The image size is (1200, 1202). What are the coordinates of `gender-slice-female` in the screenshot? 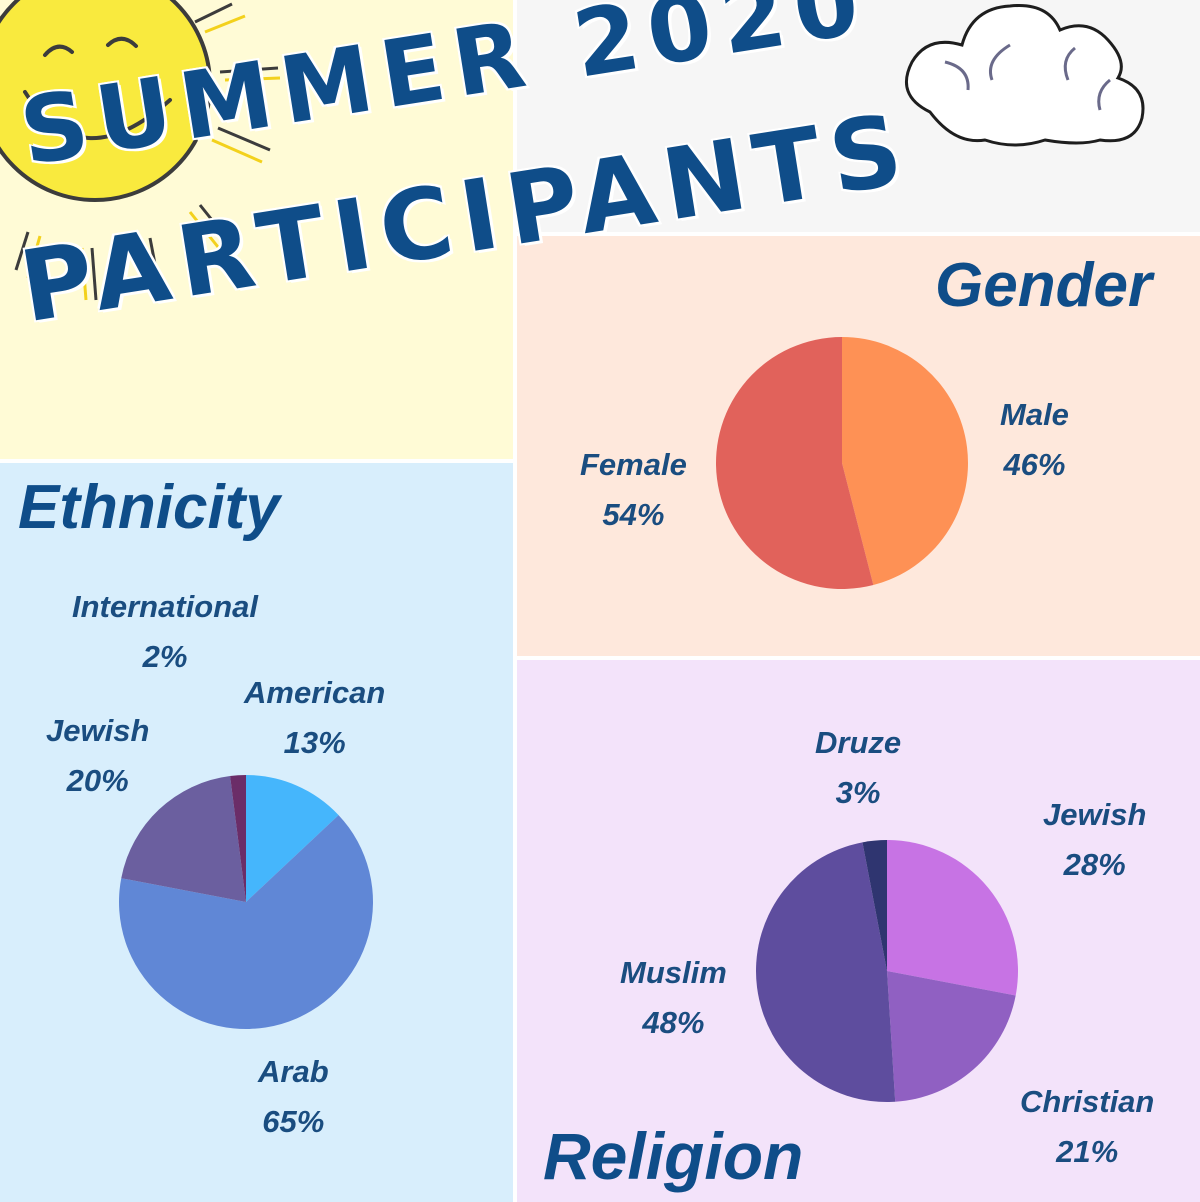 It's located at (795, 463).